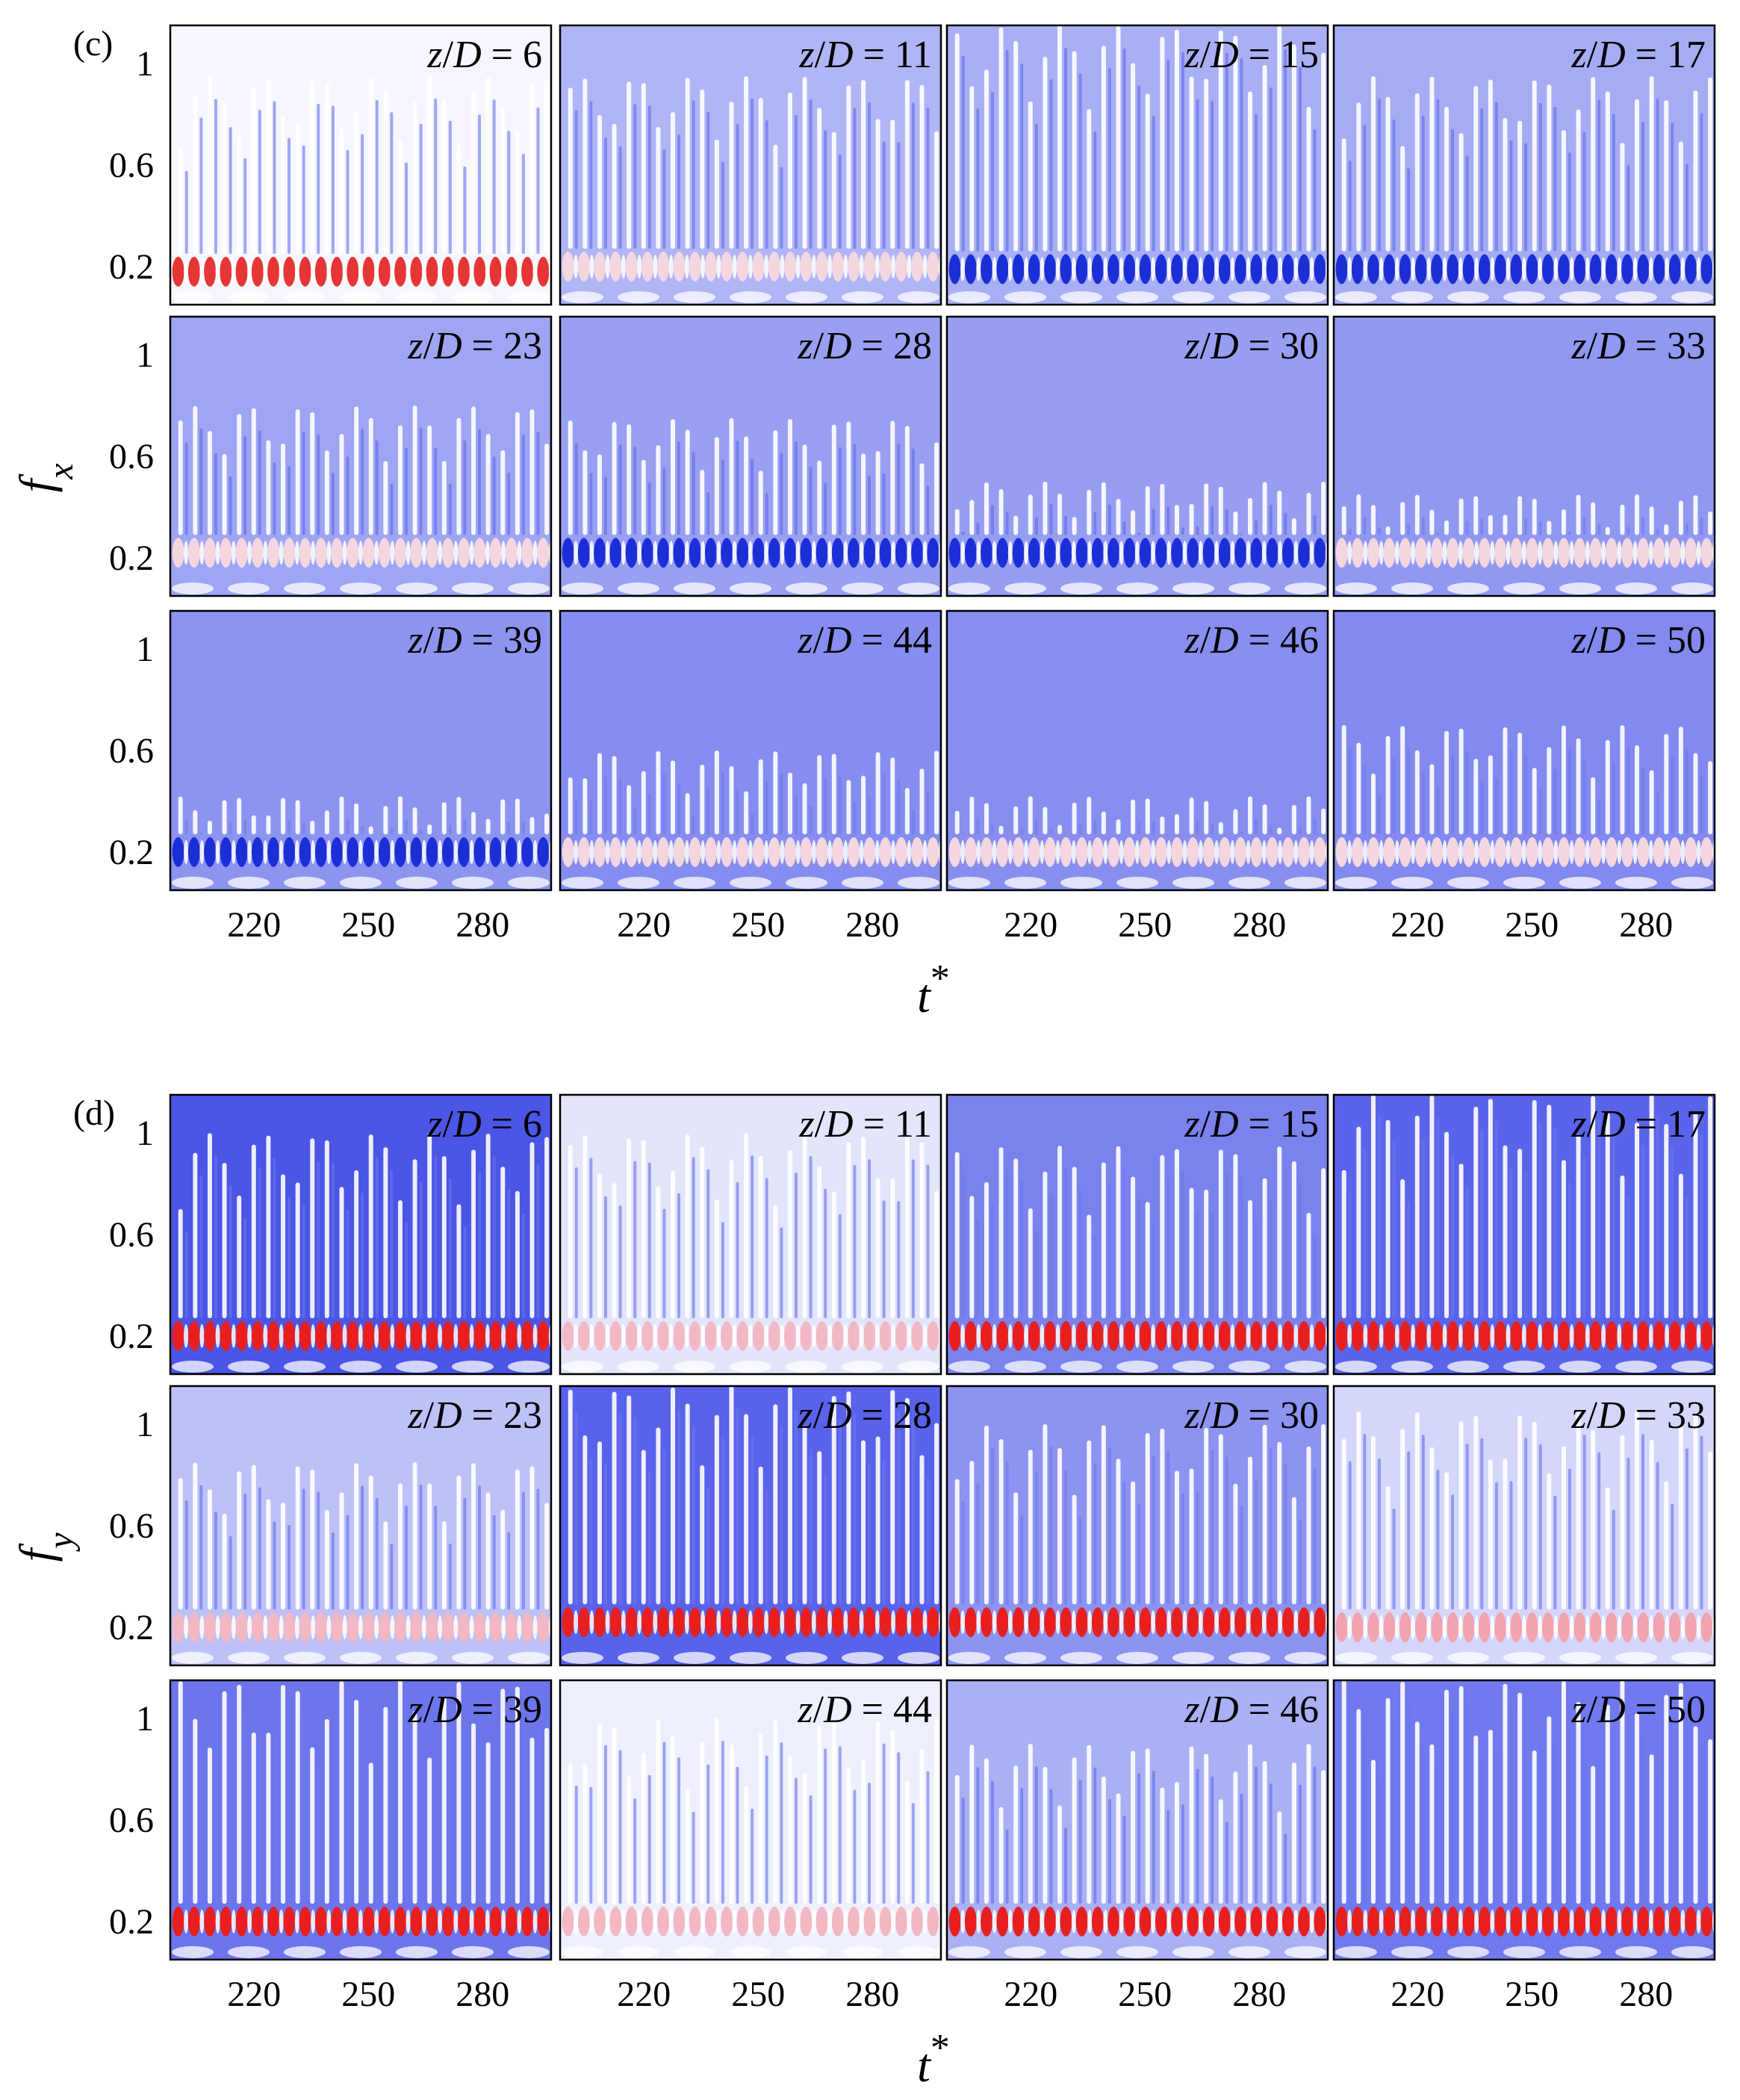  Describe the element at coordinates (1137, 1234) in the screenshot. I see `subplot-z-15: z/D = 15` at that location.